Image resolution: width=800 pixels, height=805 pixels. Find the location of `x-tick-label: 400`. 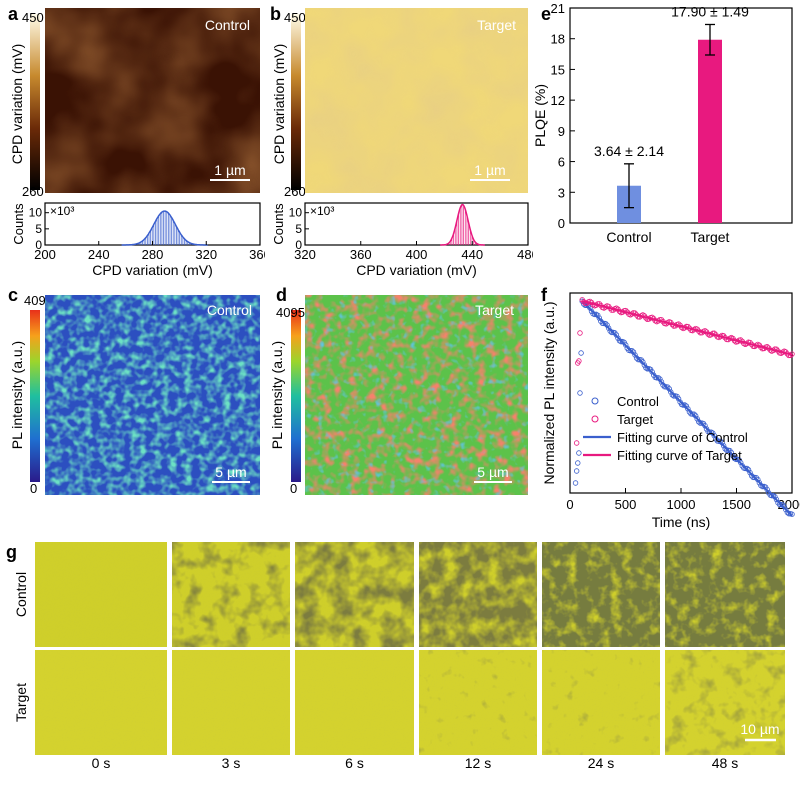

x-tick-label: 400 is located at coordinates (417, 254).